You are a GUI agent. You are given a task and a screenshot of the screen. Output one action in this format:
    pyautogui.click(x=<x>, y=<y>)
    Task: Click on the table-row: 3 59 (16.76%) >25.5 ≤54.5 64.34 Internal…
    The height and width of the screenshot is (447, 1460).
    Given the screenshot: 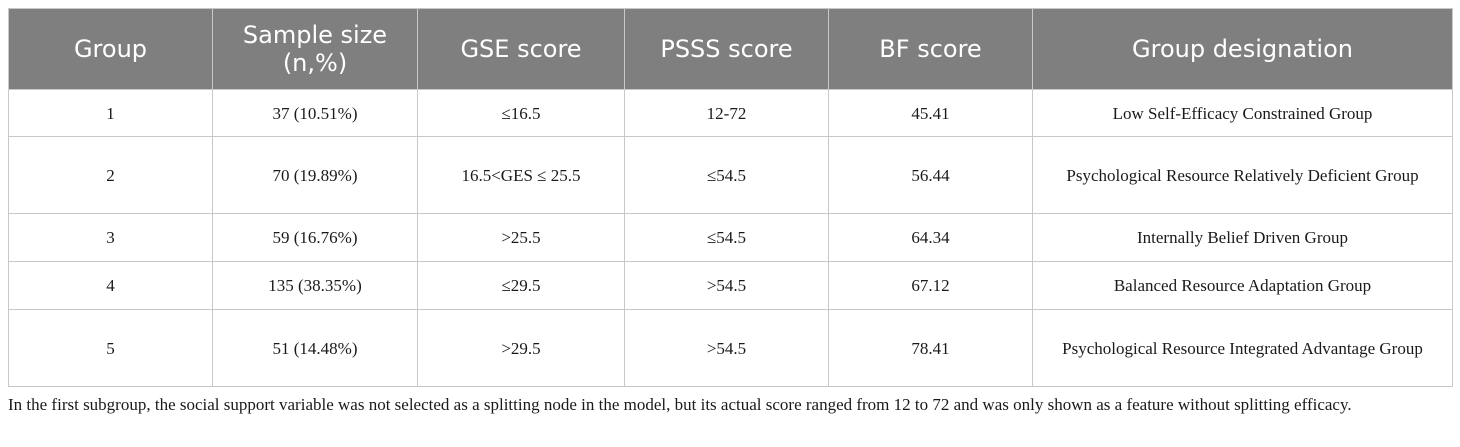 What is the action you would take?
    pyautogui.click(x=730, y=237)
    